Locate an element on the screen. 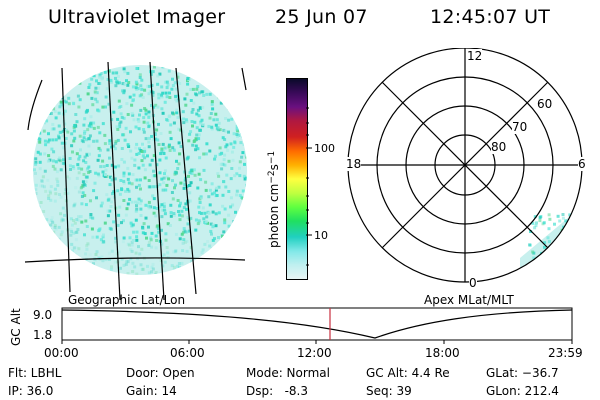 Image resolution: width=600 pixels, height=400 pixels. lat-label-60: 60 is located at coordinates (545, 104).